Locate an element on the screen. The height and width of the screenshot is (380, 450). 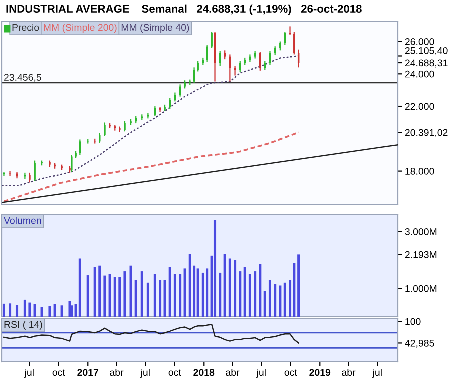
x-tick-label: 2019 is located at coordinates (320, 372).